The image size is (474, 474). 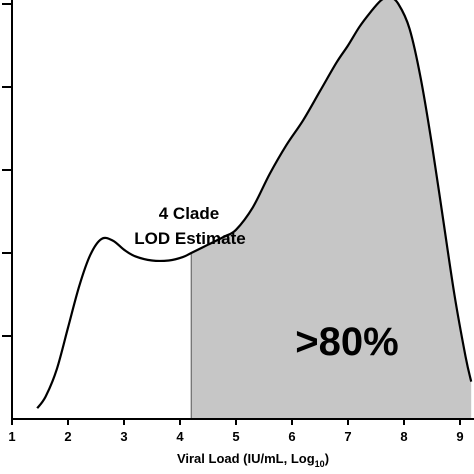 I want to click on shaded-percentage-label: >80%, so click(x=346, y=342).